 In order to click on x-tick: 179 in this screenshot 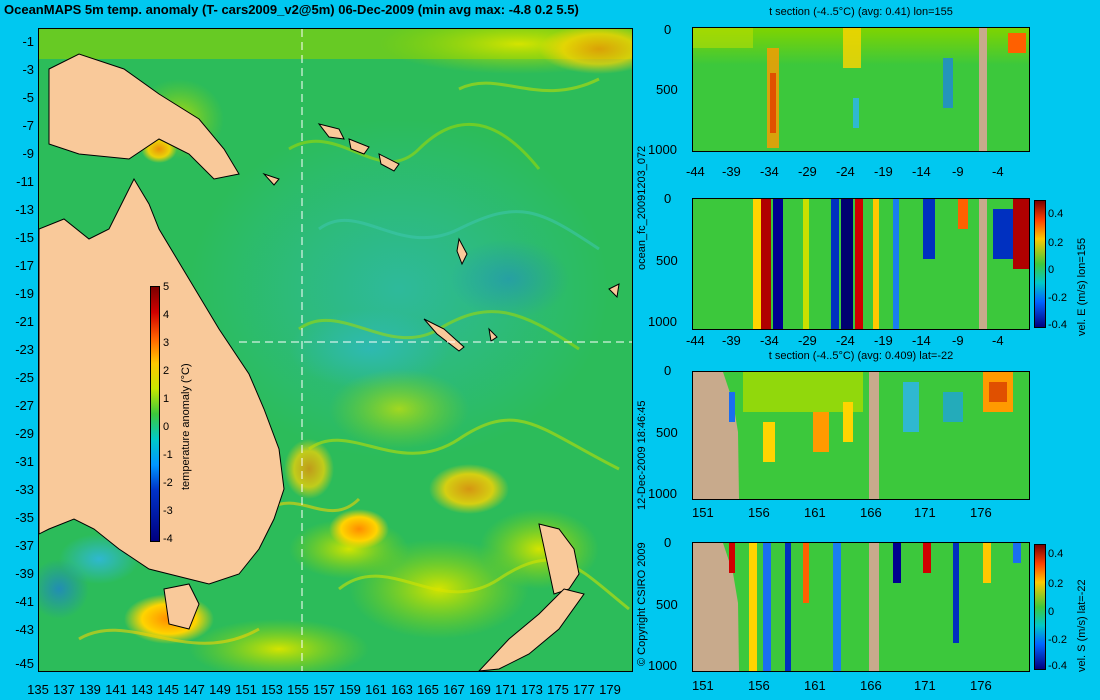, I will do `click(610, 689)`.